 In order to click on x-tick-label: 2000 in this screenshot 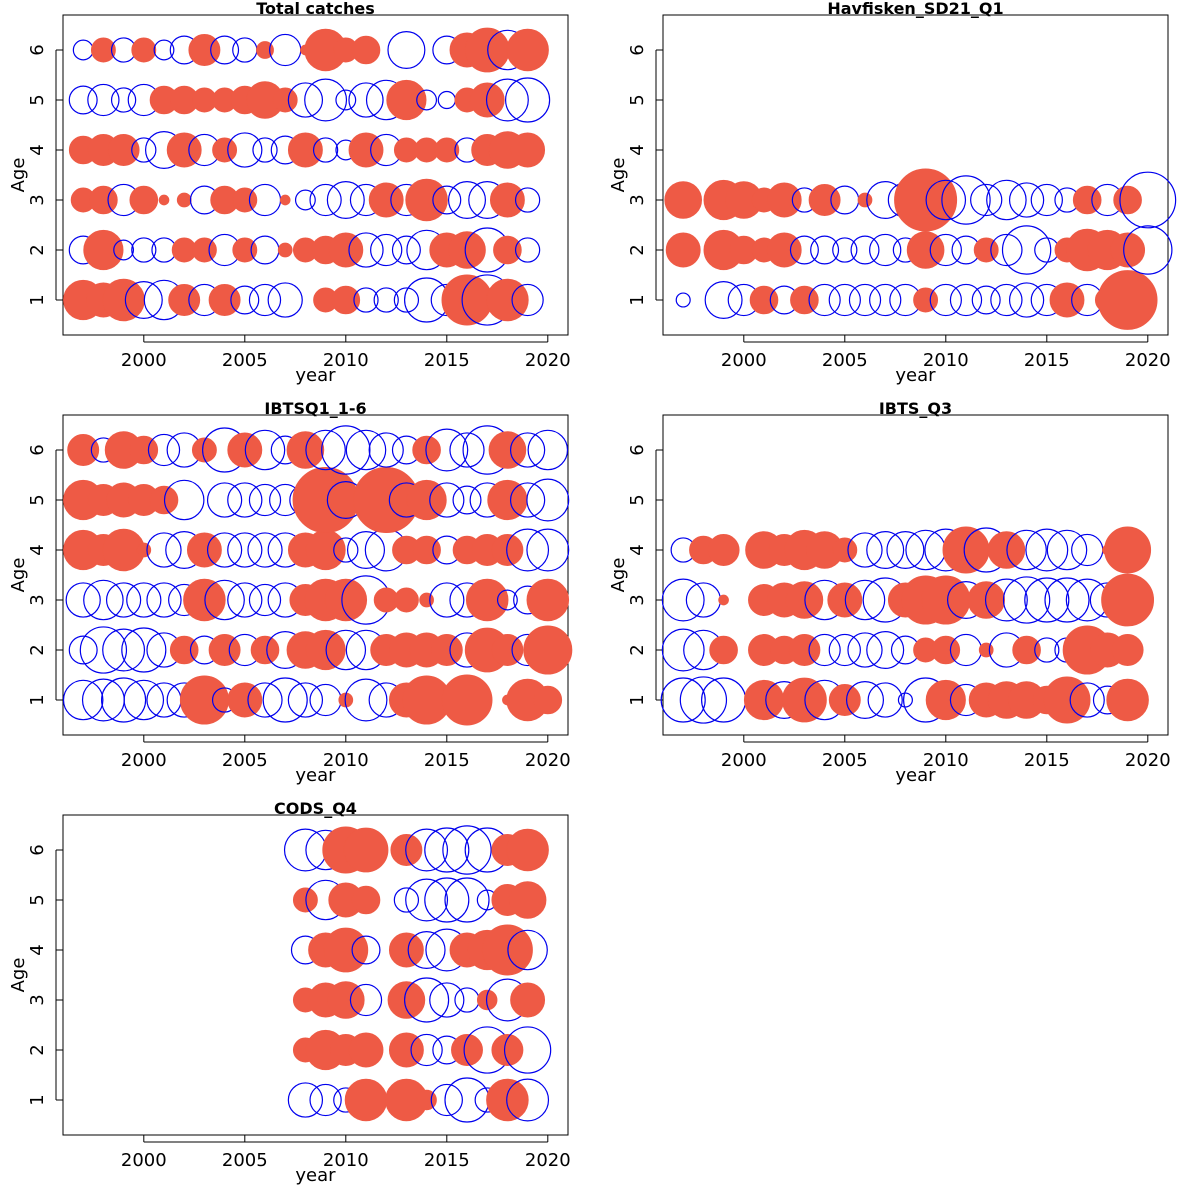, I will do `click(144, 760)`.